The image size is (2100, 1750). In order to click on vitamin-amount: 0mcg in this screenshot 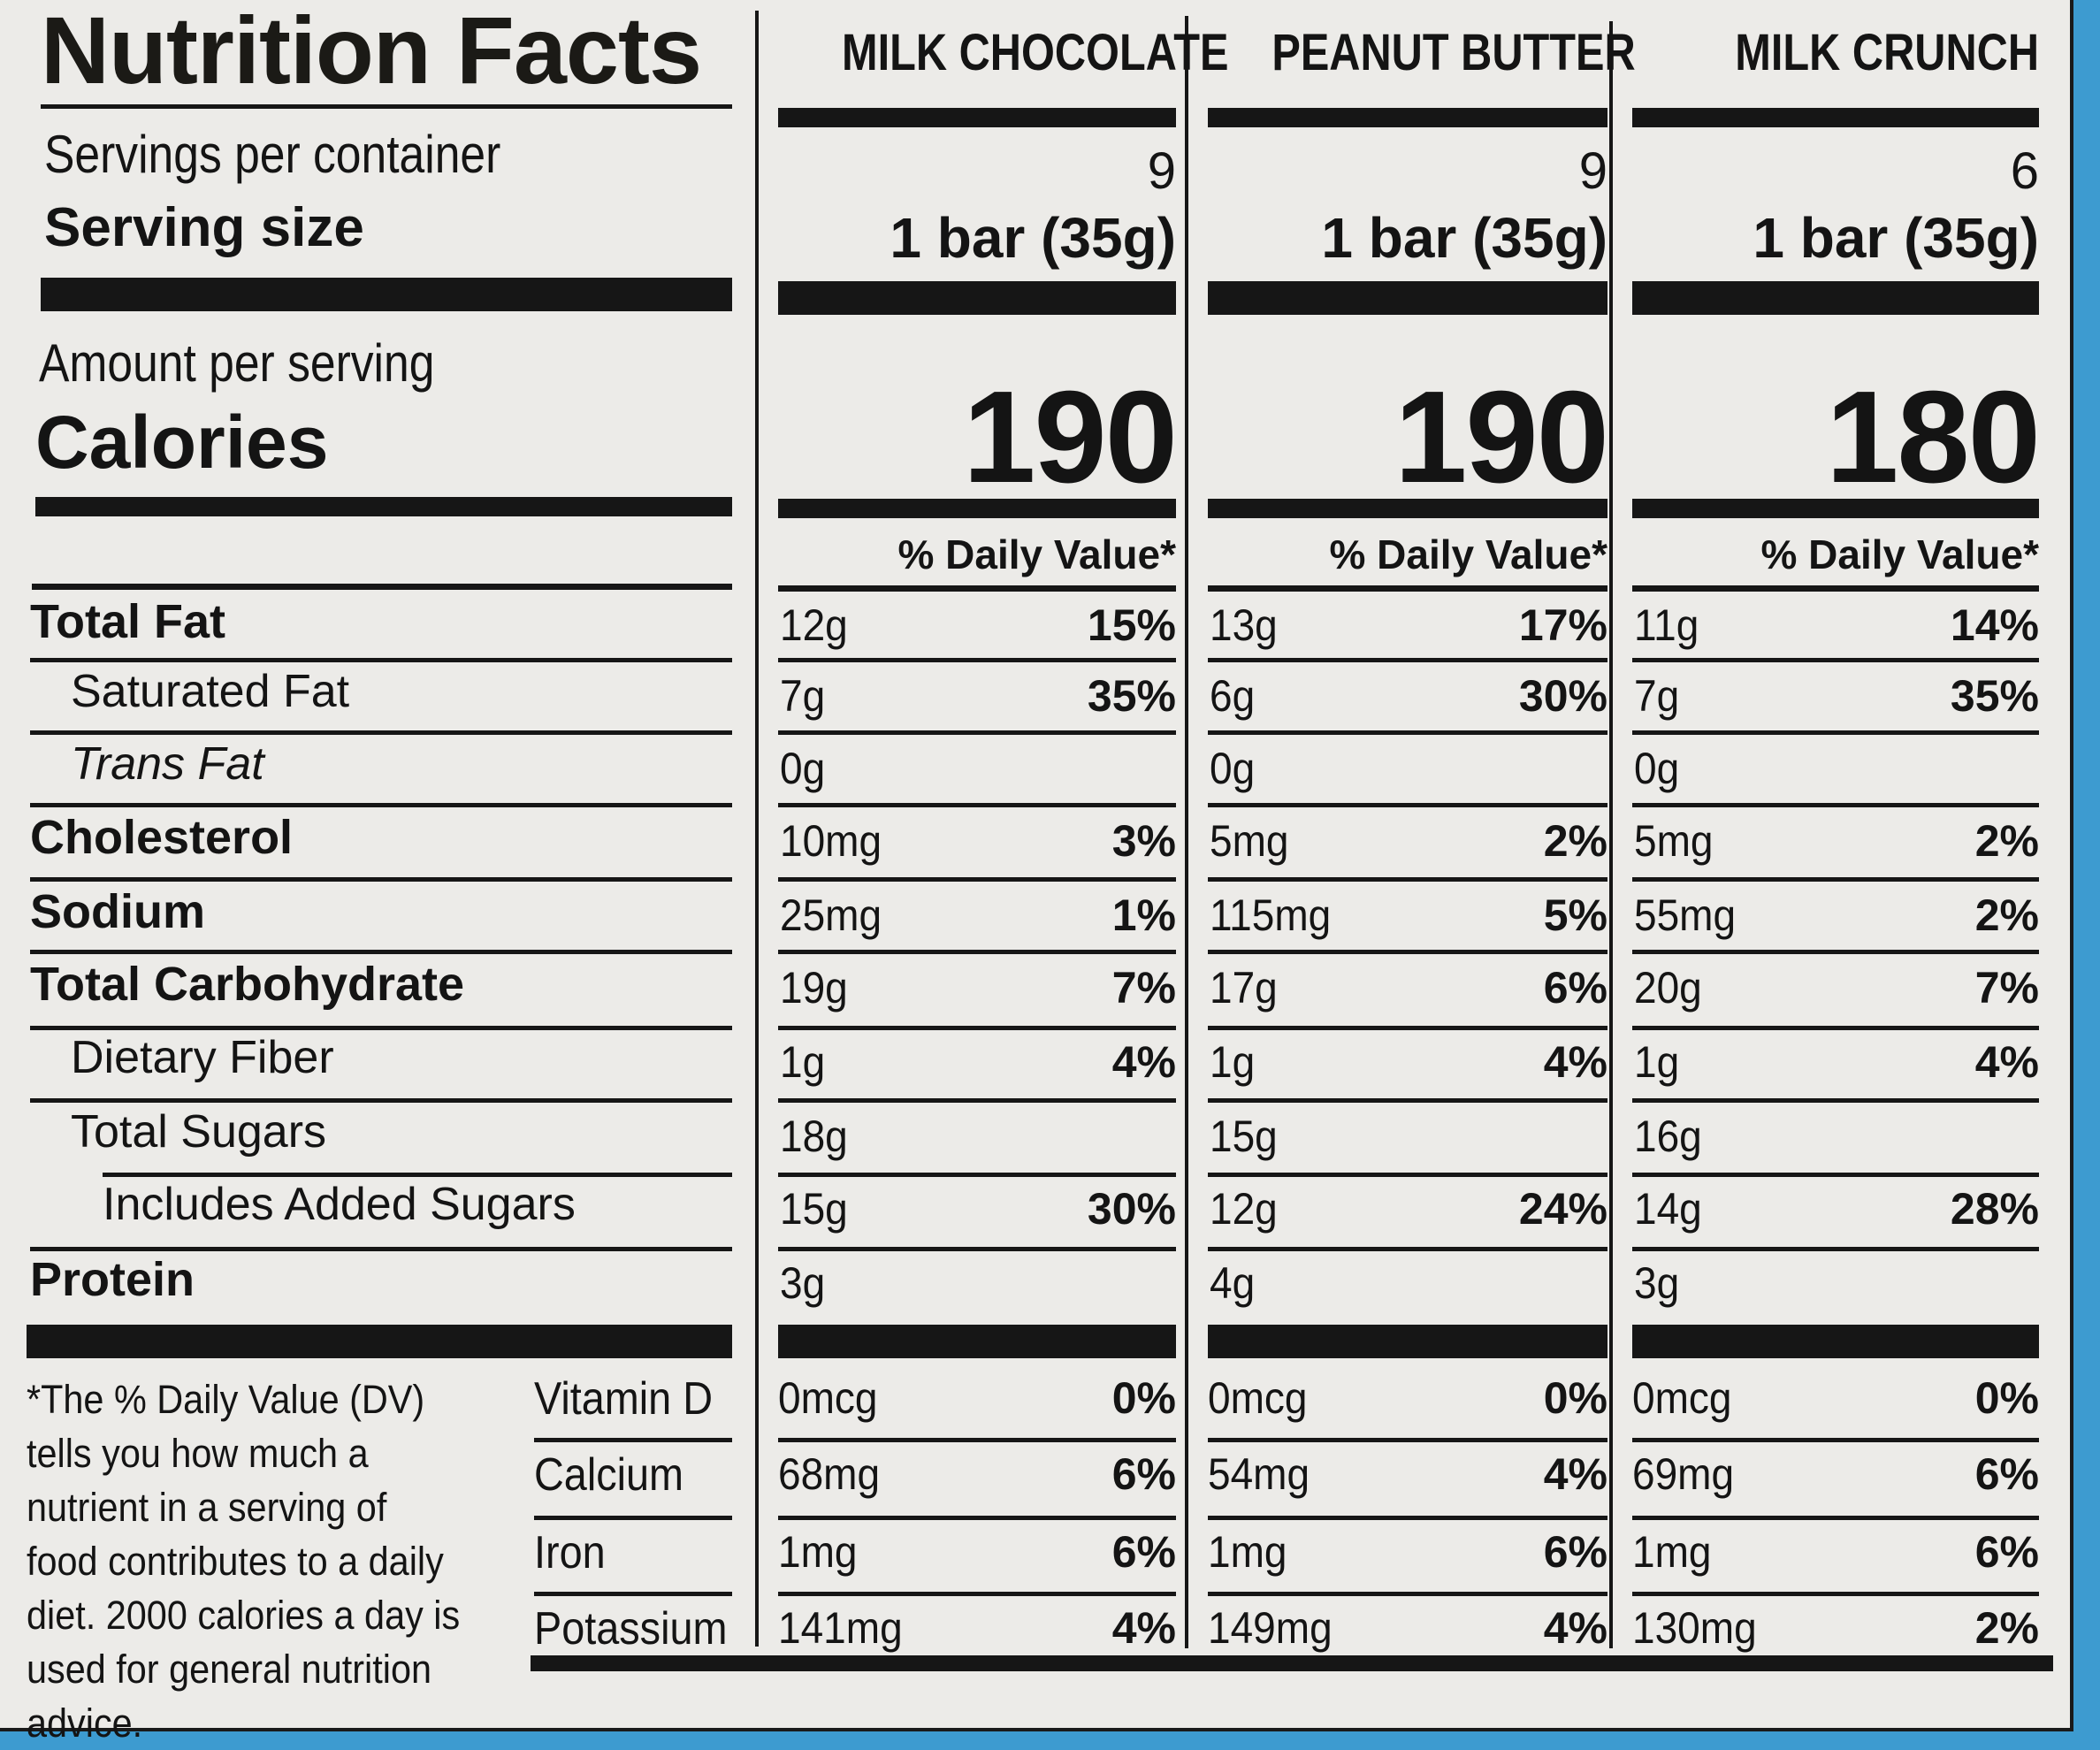, I will do `click(1258, 1398)`.